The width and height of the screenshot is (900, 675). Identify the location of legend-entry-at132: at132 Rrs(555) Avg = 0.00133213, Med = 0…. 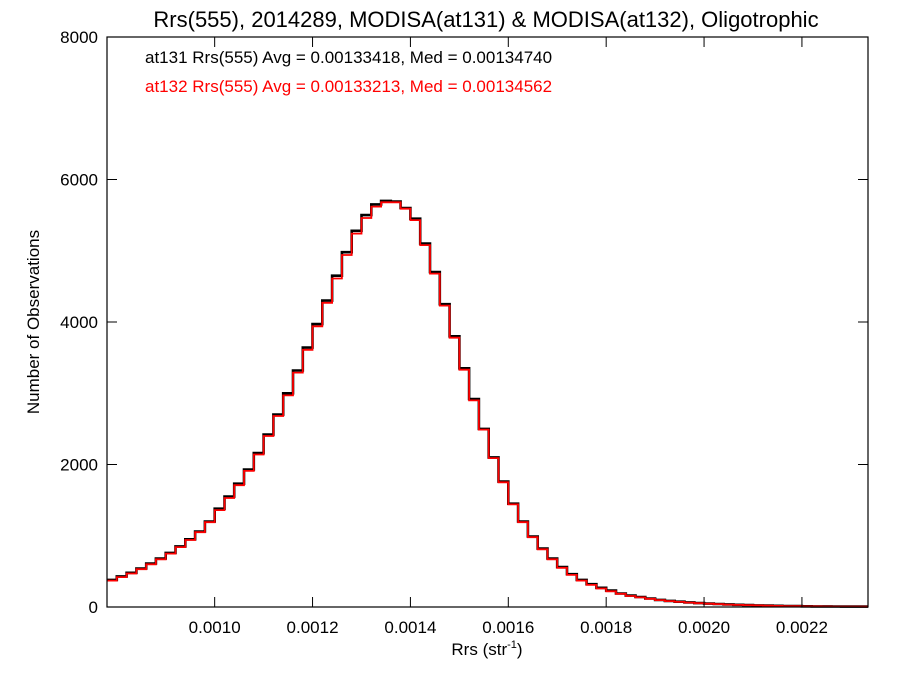
(348, 86).